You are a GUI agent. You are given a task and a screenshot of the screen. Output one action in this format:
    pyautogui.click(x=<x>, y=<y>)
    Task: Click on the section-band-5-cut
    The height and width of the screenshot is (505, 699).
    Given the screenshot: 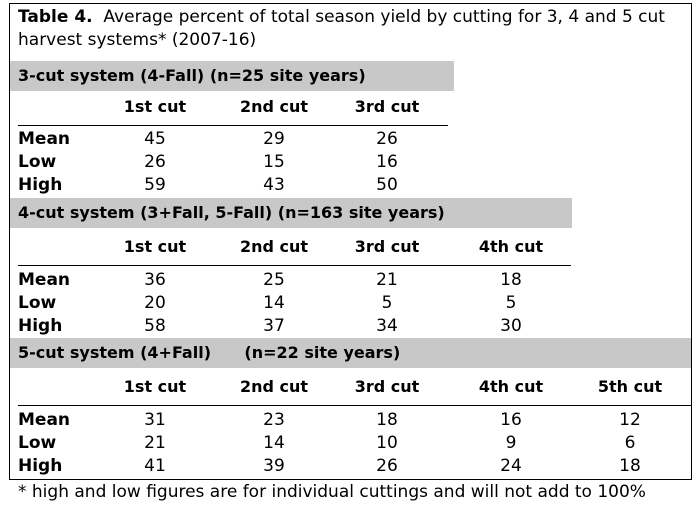 What is the action you would take?
    pyautogui.click(x=350, y=353)
    